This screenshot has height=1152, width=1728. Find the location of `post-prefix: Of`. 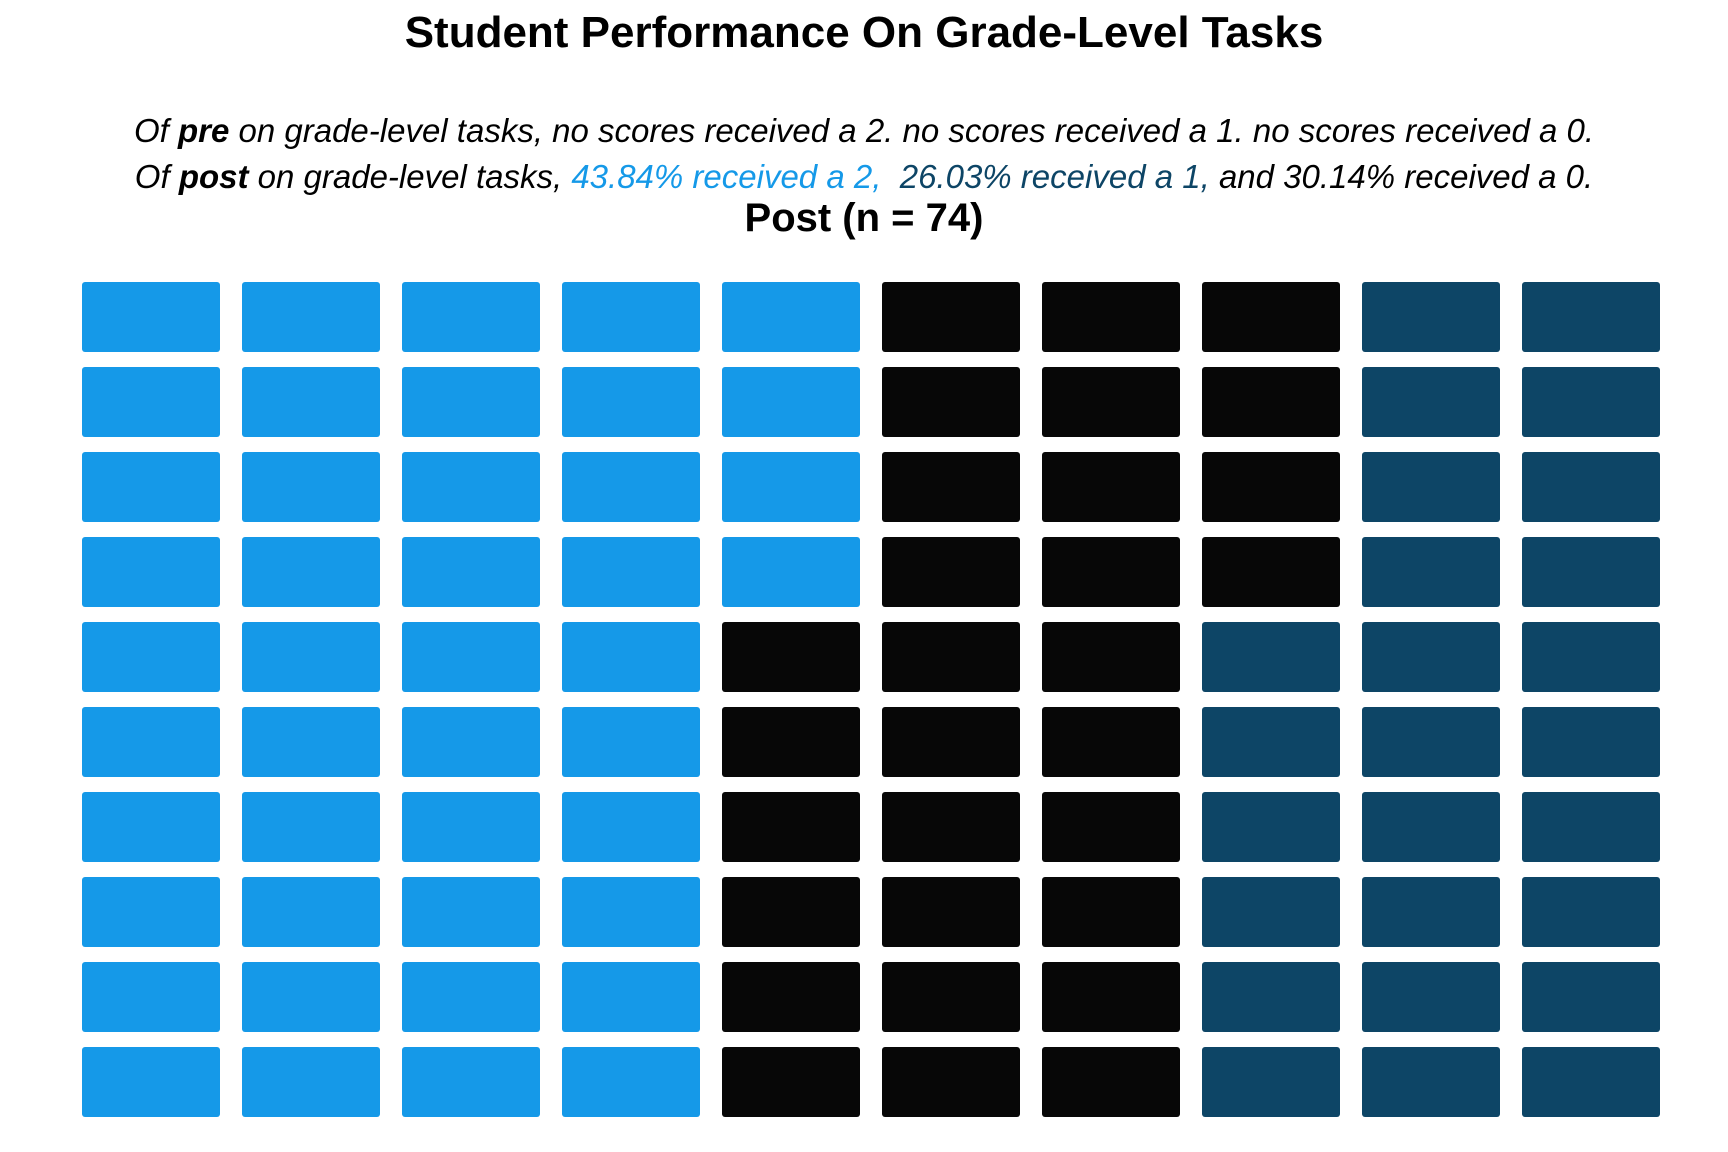

post-prefix: Of is located at coordinates (156, 176).